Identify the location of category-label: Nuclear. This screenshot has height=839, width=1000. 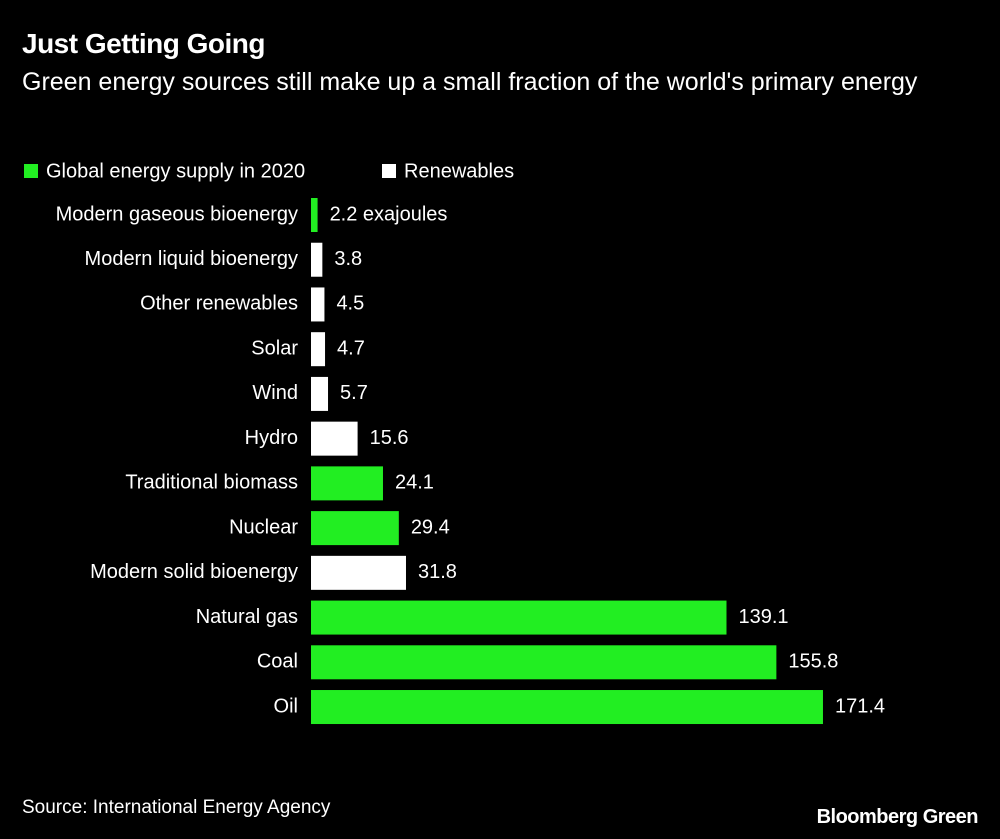
(263, 527).